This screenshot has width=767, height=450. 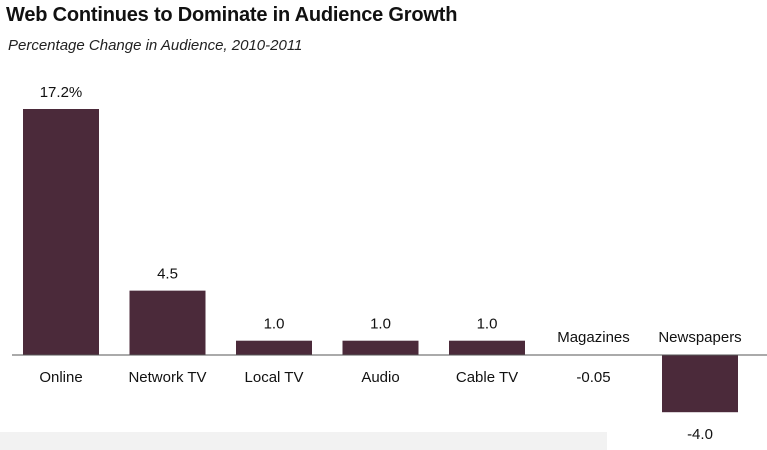 What do you see at coordinates (487, 347) in the screenshot?
I see `bar-cable-tv` at bounding box center [487, 347].